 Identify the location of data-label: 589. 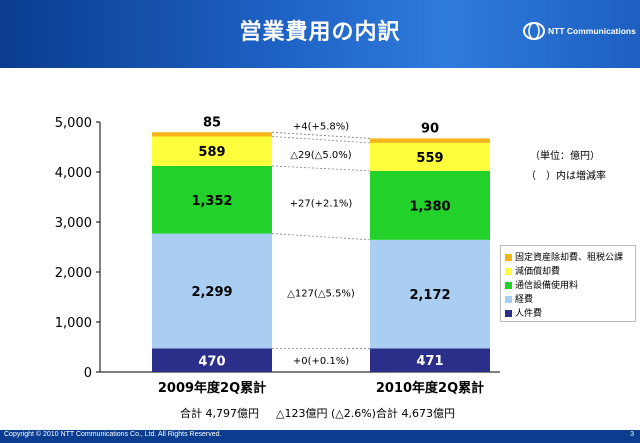
(211, 152).